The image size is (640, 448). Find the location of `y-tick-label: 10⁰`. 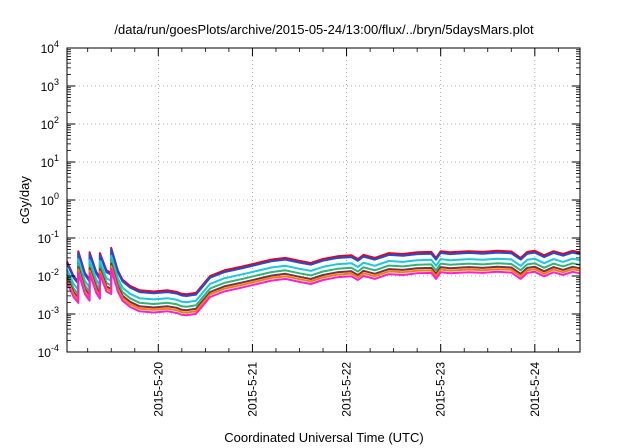

y-tick-label: 10⁰ is located at coordinates (50, 199).